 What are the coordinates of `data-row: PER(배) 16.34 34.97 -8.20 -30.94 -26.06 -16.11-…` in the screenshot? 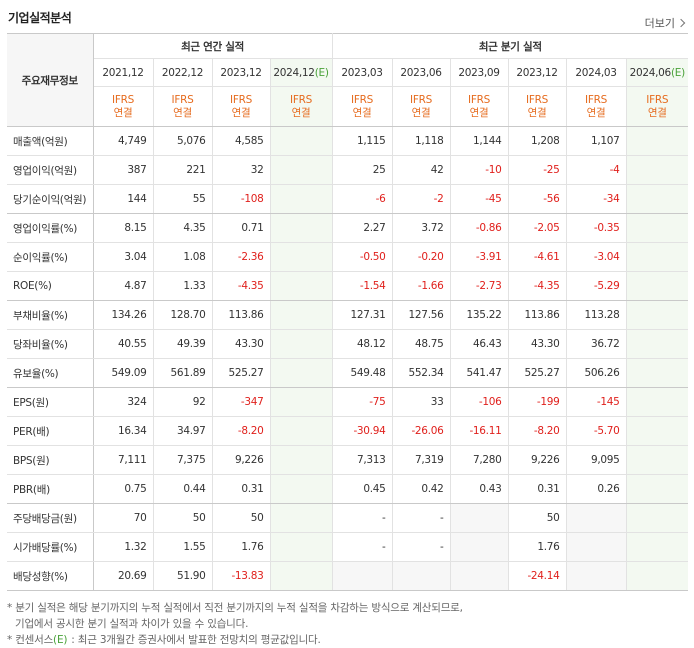 It's located at (347, 431).